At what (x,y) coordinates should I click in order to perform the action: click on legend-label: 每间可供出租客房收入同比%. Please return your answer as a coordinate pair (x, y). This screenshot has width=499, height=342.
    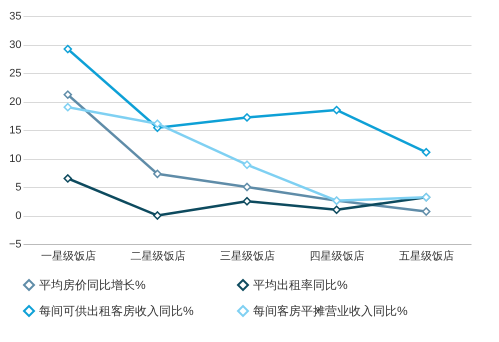
    Looking at the image, I should click on (116, 311).